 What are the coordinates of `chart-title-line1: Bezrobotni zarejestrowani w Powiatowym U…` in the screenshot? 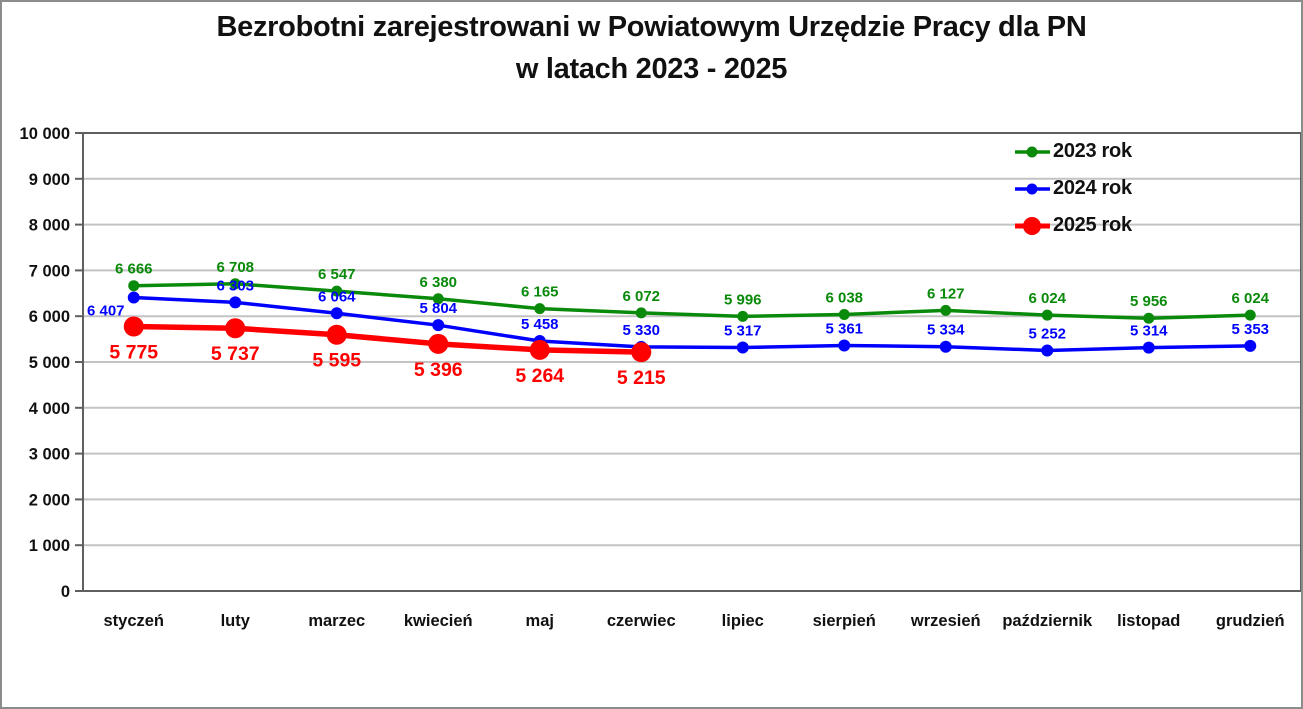 It's located at (651, 27).